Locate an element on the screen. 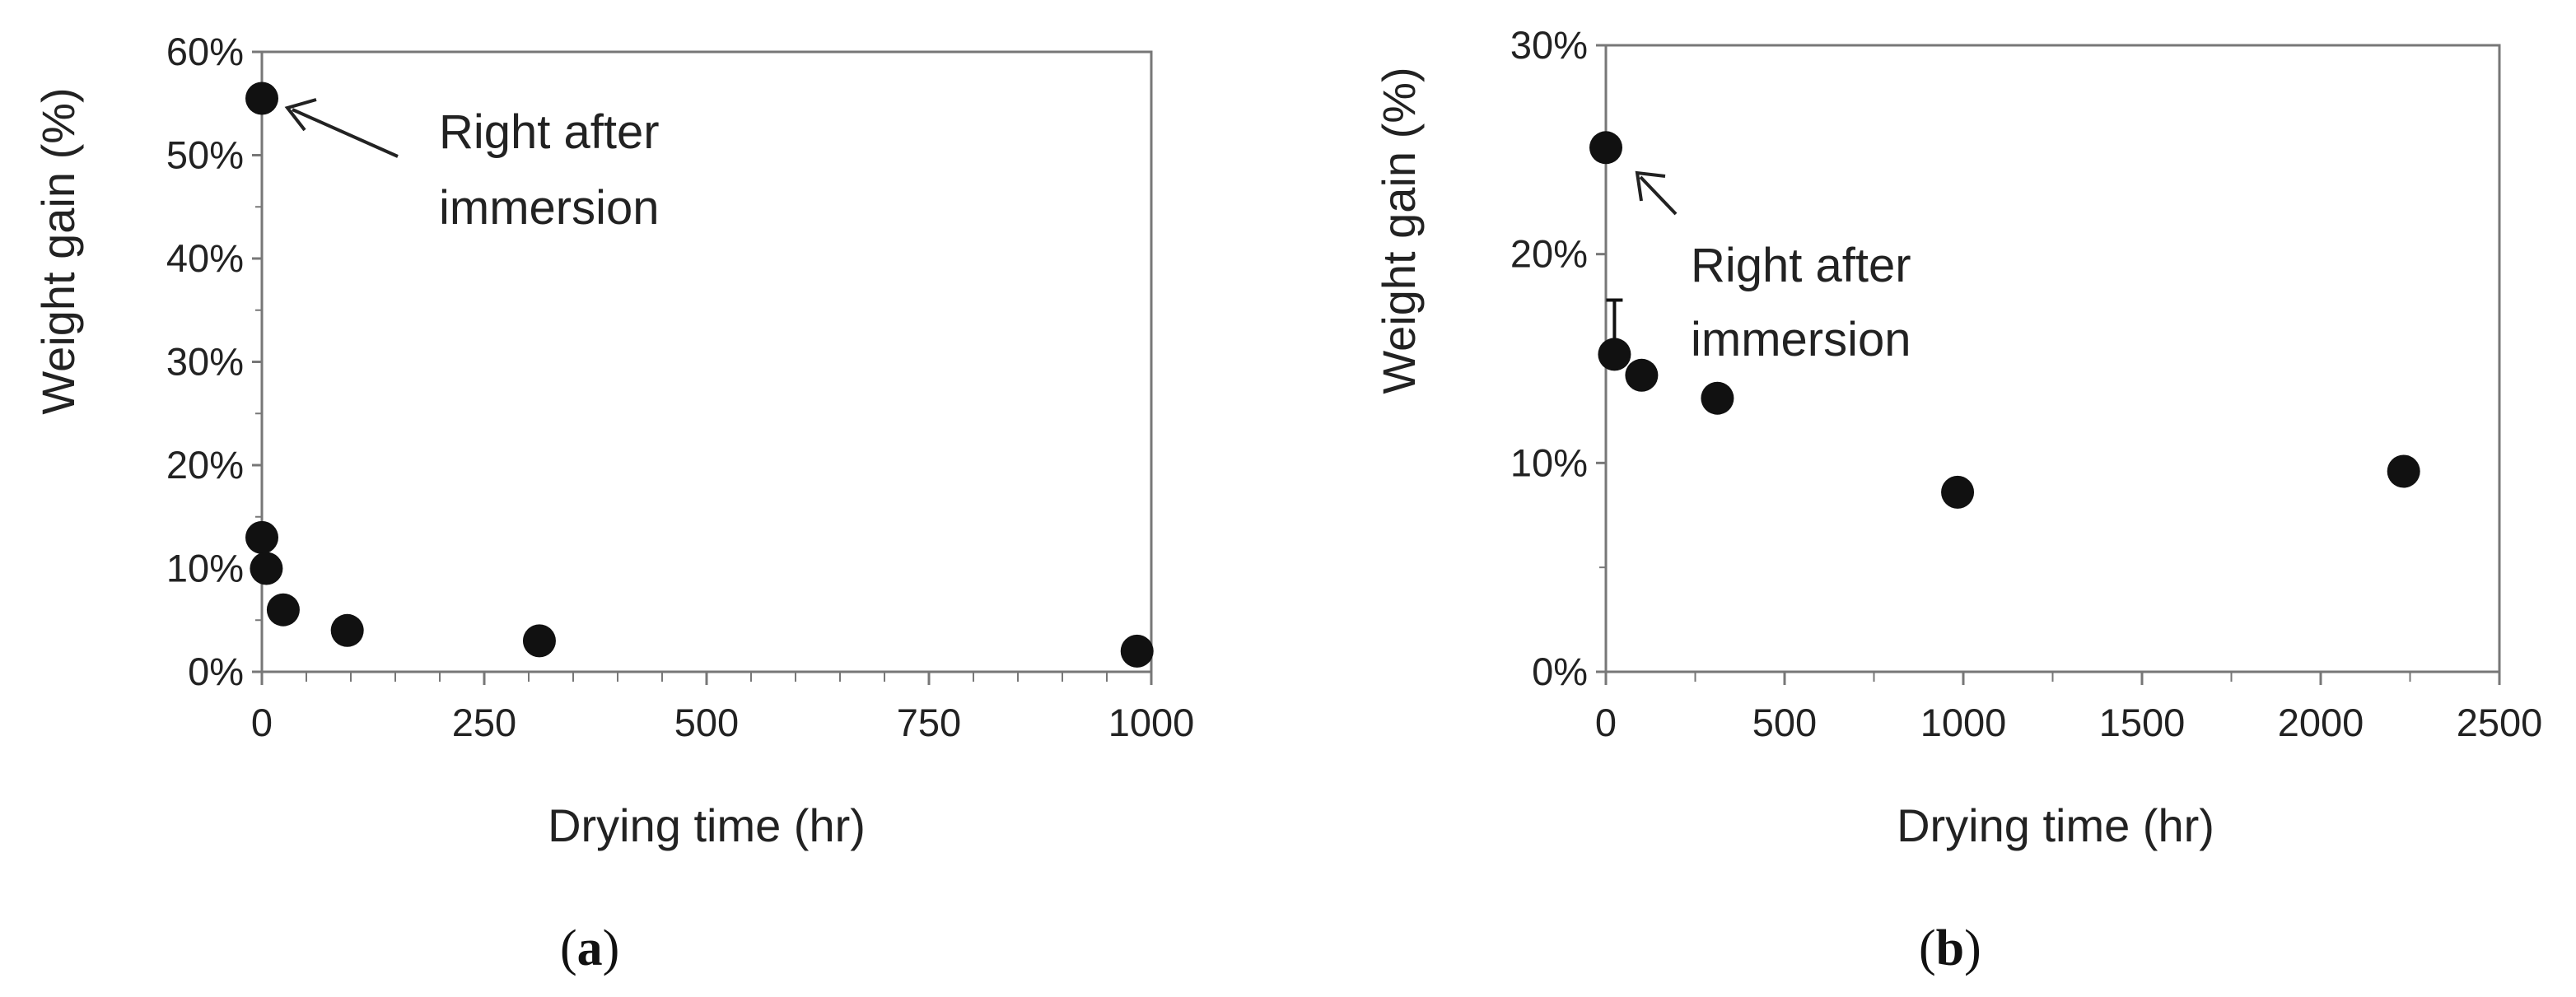 The image size is (2576, 997). x-axis-title-a: Drying time (hr) is located at coordinates (707, 825).